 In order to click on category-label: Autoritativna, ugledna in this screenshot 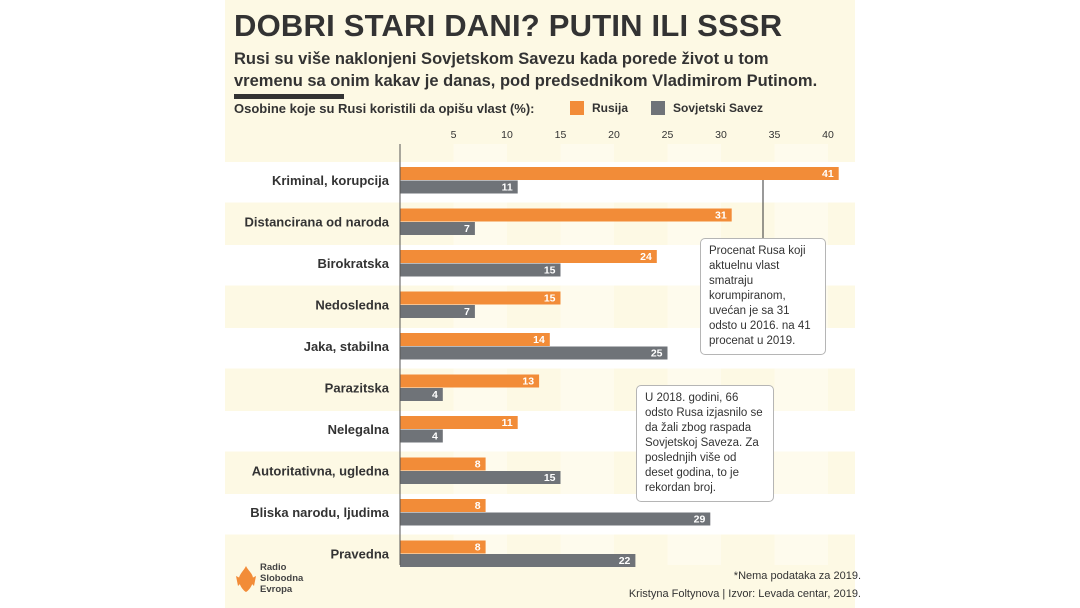, I will do `click(321, 471)`.